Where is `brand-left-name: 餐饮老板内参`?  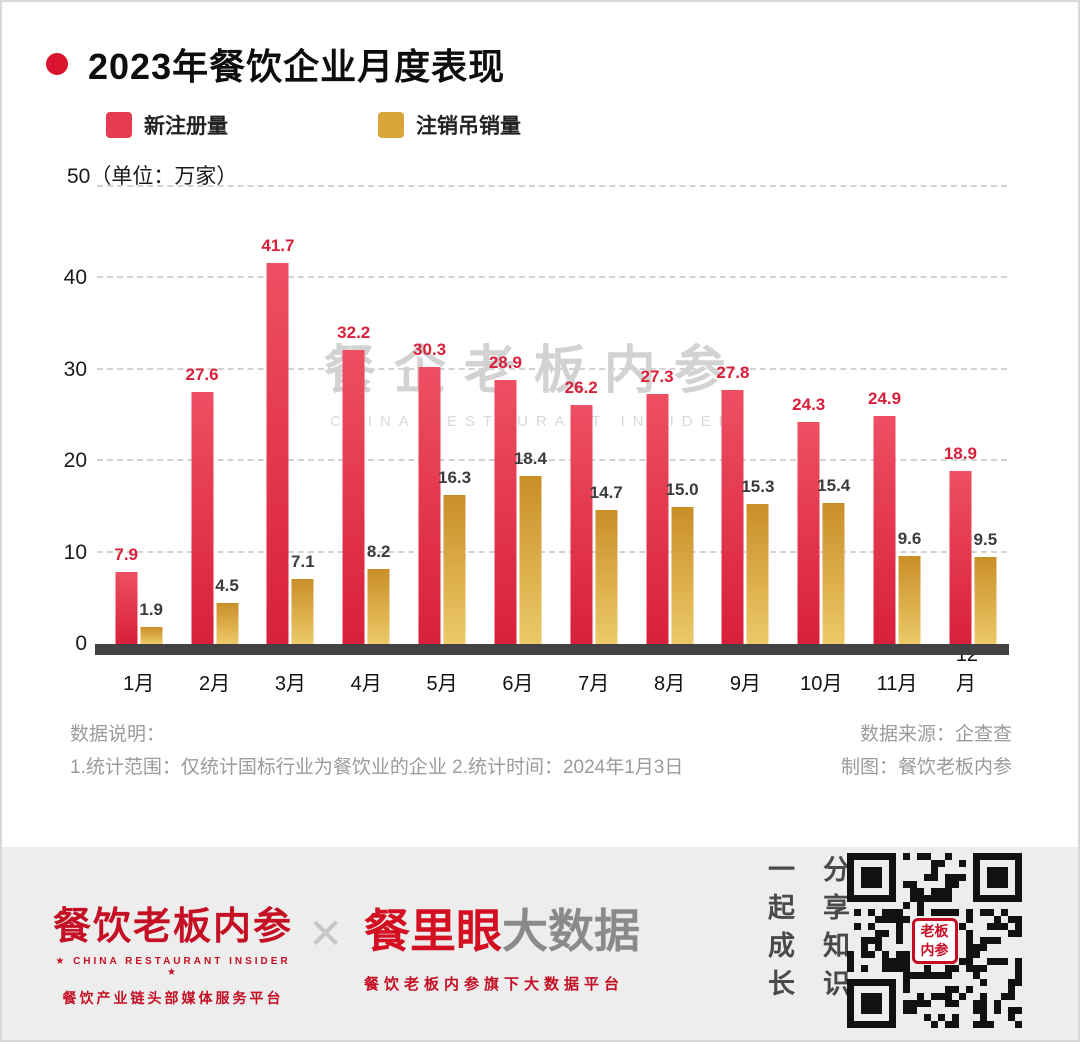 brand-left-name: 餐饮老板内参 is located at coordinates (172, 927).